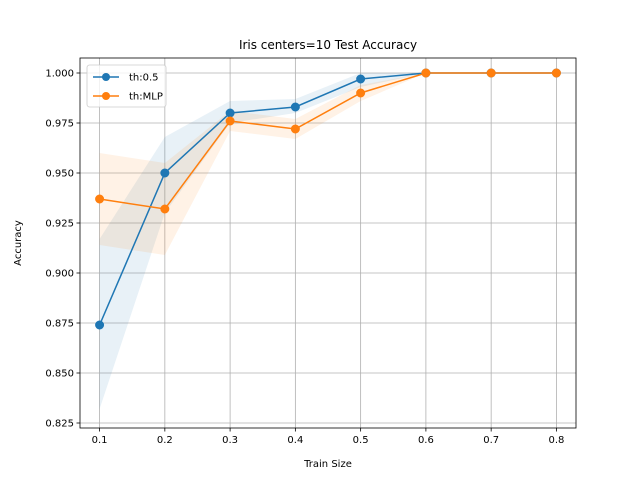 This screenshot has width=640, height=480. I want to click on y-tick-label: 0.925, so click(59, 224).